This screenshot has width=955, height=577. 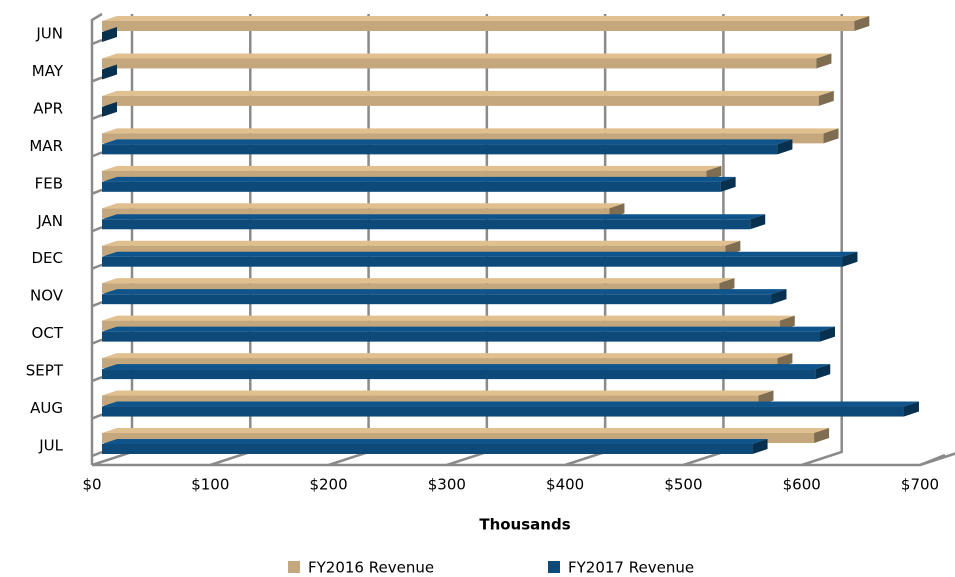 What do you see at coordinates (937, 459) in the screenshot?
I see `grid-line` at bounding box center [937, 459].